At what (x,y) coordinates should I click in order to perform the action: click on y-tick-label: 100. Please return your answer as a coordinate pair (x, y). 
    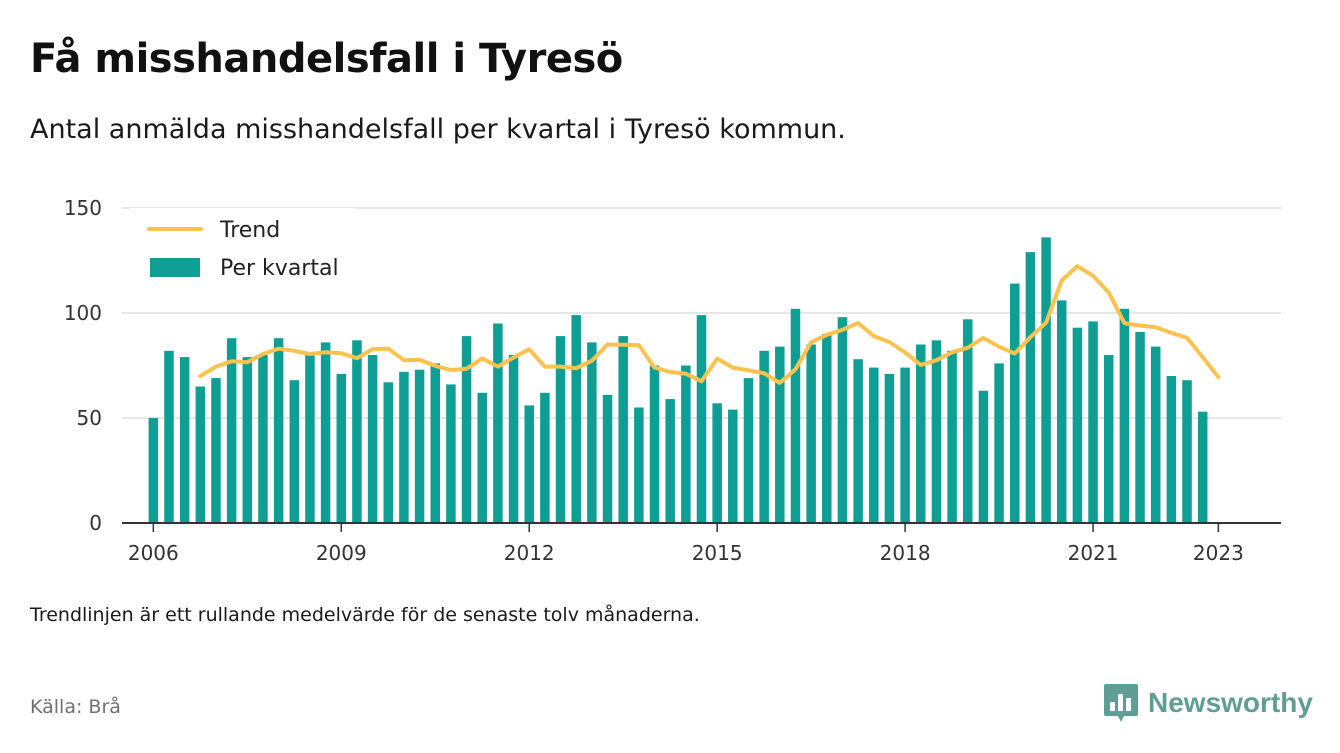
    Looking at the image, I should click on (83, 313).